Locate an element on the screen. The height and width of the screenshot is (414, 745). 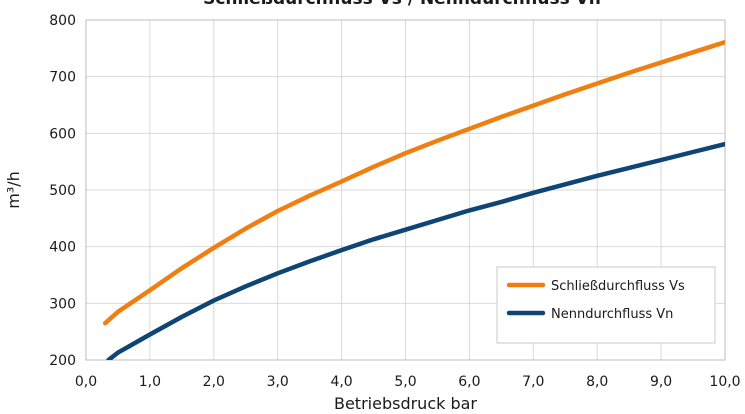
y-axis-label: m³/h is located at coordinates (13, 190).